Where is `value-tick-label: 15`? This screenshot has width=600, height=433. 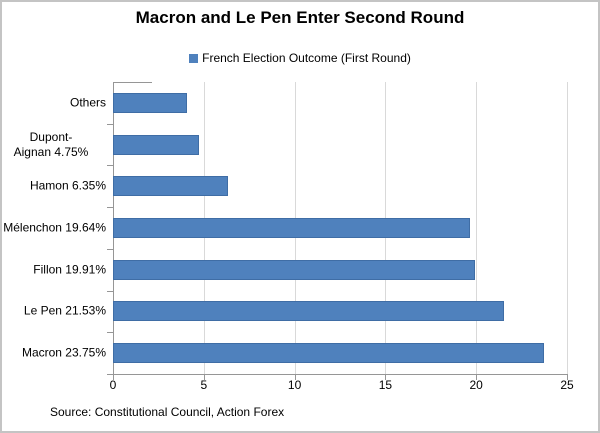
value-tick-label: 15 is located at coordinates (385, 385).